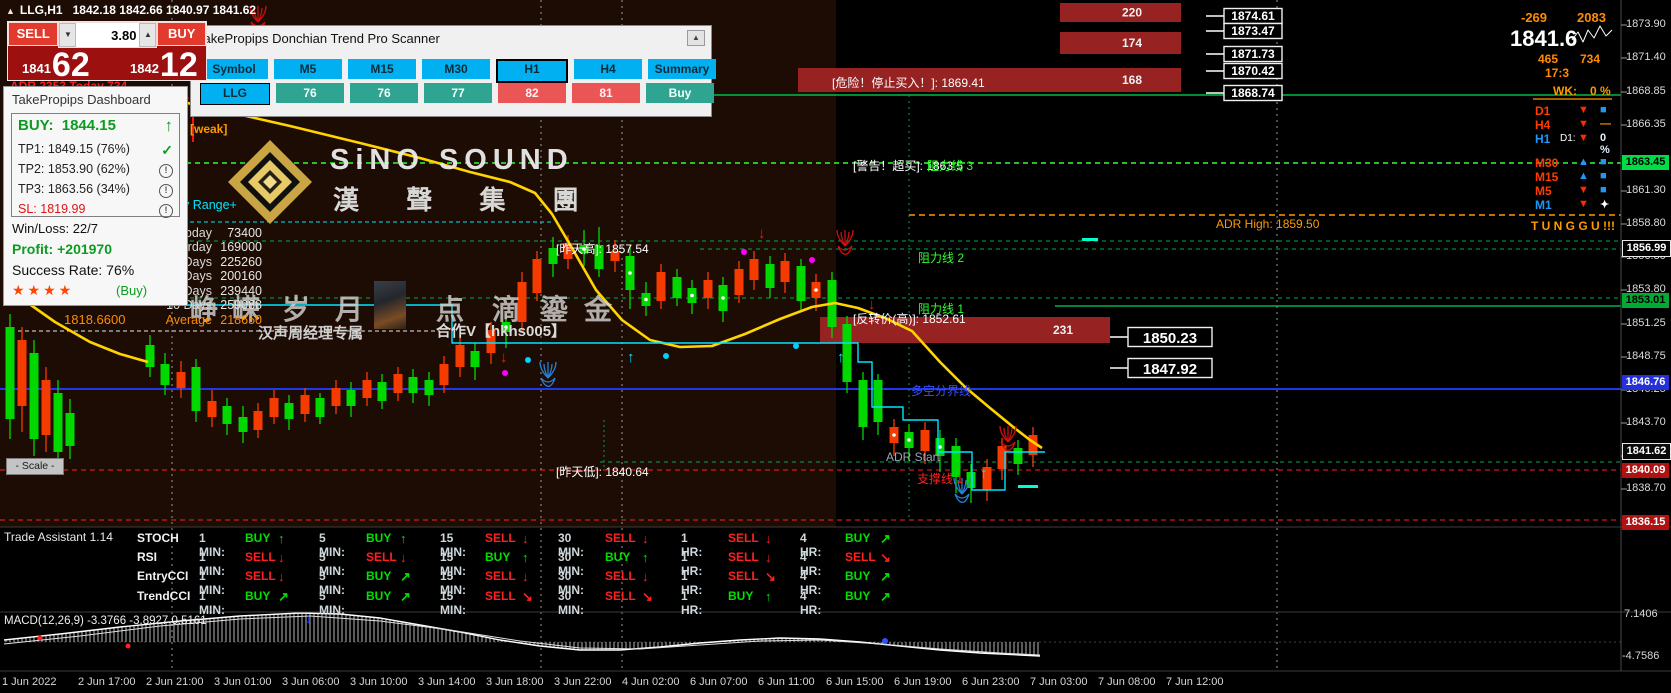 The height and width of the screenshot is (693, 1671). Describe the element at coordinates (164, 596) in the screenshot. I see `ta-row-name: TrendCCI` at that location.